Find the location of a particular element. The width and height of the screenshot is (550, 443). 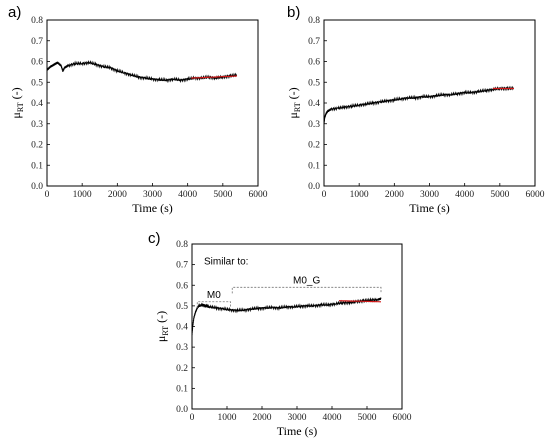

panel-a-label: a) is located at coordinates (14, 12).